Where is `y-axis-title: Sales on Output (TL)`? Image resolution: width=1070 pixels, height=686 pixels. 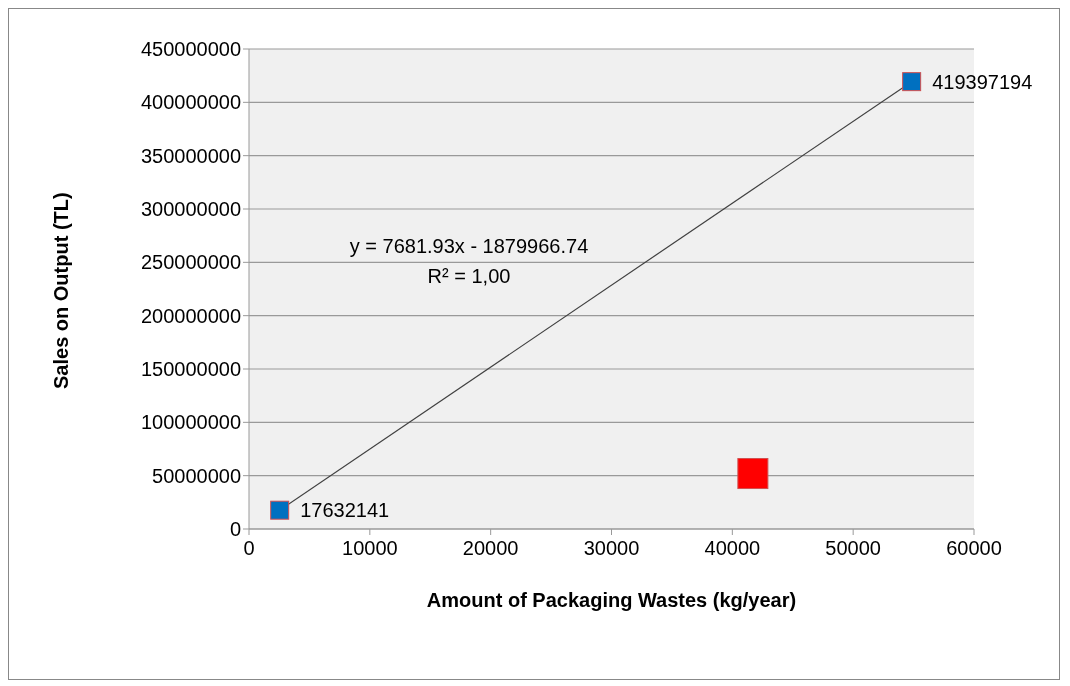 y-axis-title: Sales on Output (TL) is located at coordinates (61, 290).